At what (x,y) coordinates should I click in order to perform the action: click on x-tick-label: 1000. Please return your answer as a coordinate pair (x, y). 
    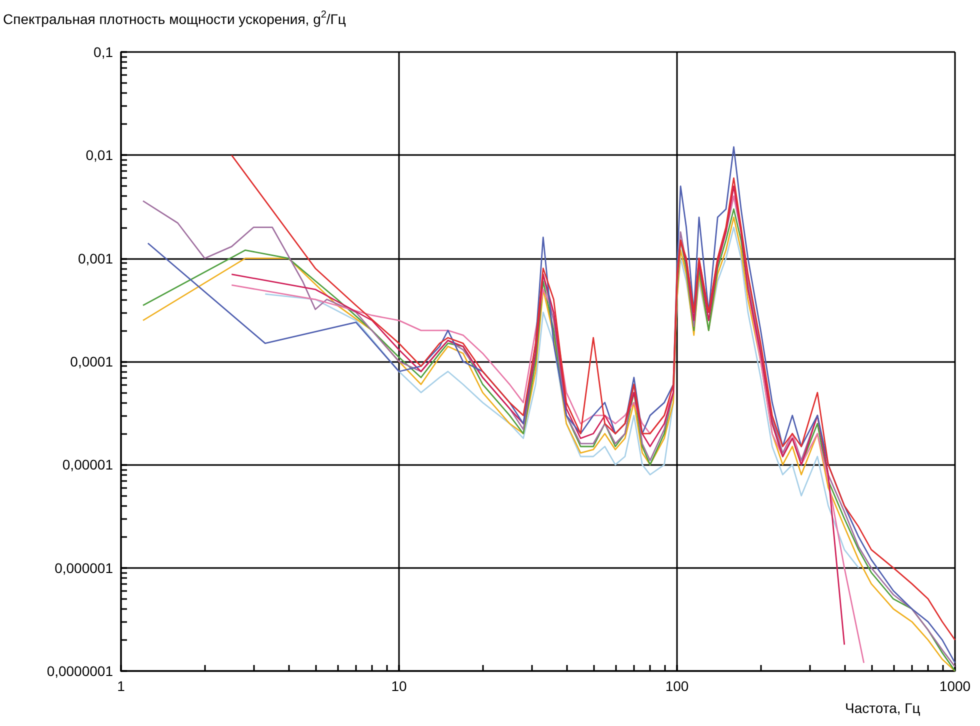
    Looking at the image, I should click on (955, 686).